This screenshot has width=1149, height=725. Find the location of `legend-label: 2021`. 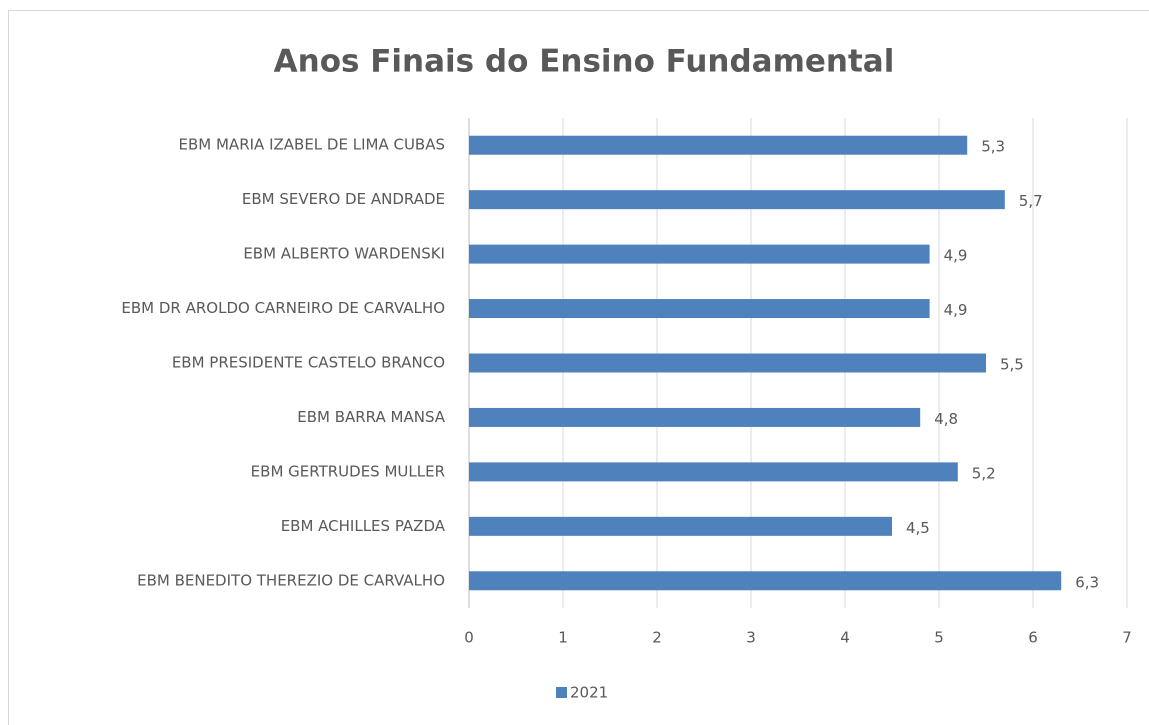

legend-label: 2021 is located at coordinates (589, 693).